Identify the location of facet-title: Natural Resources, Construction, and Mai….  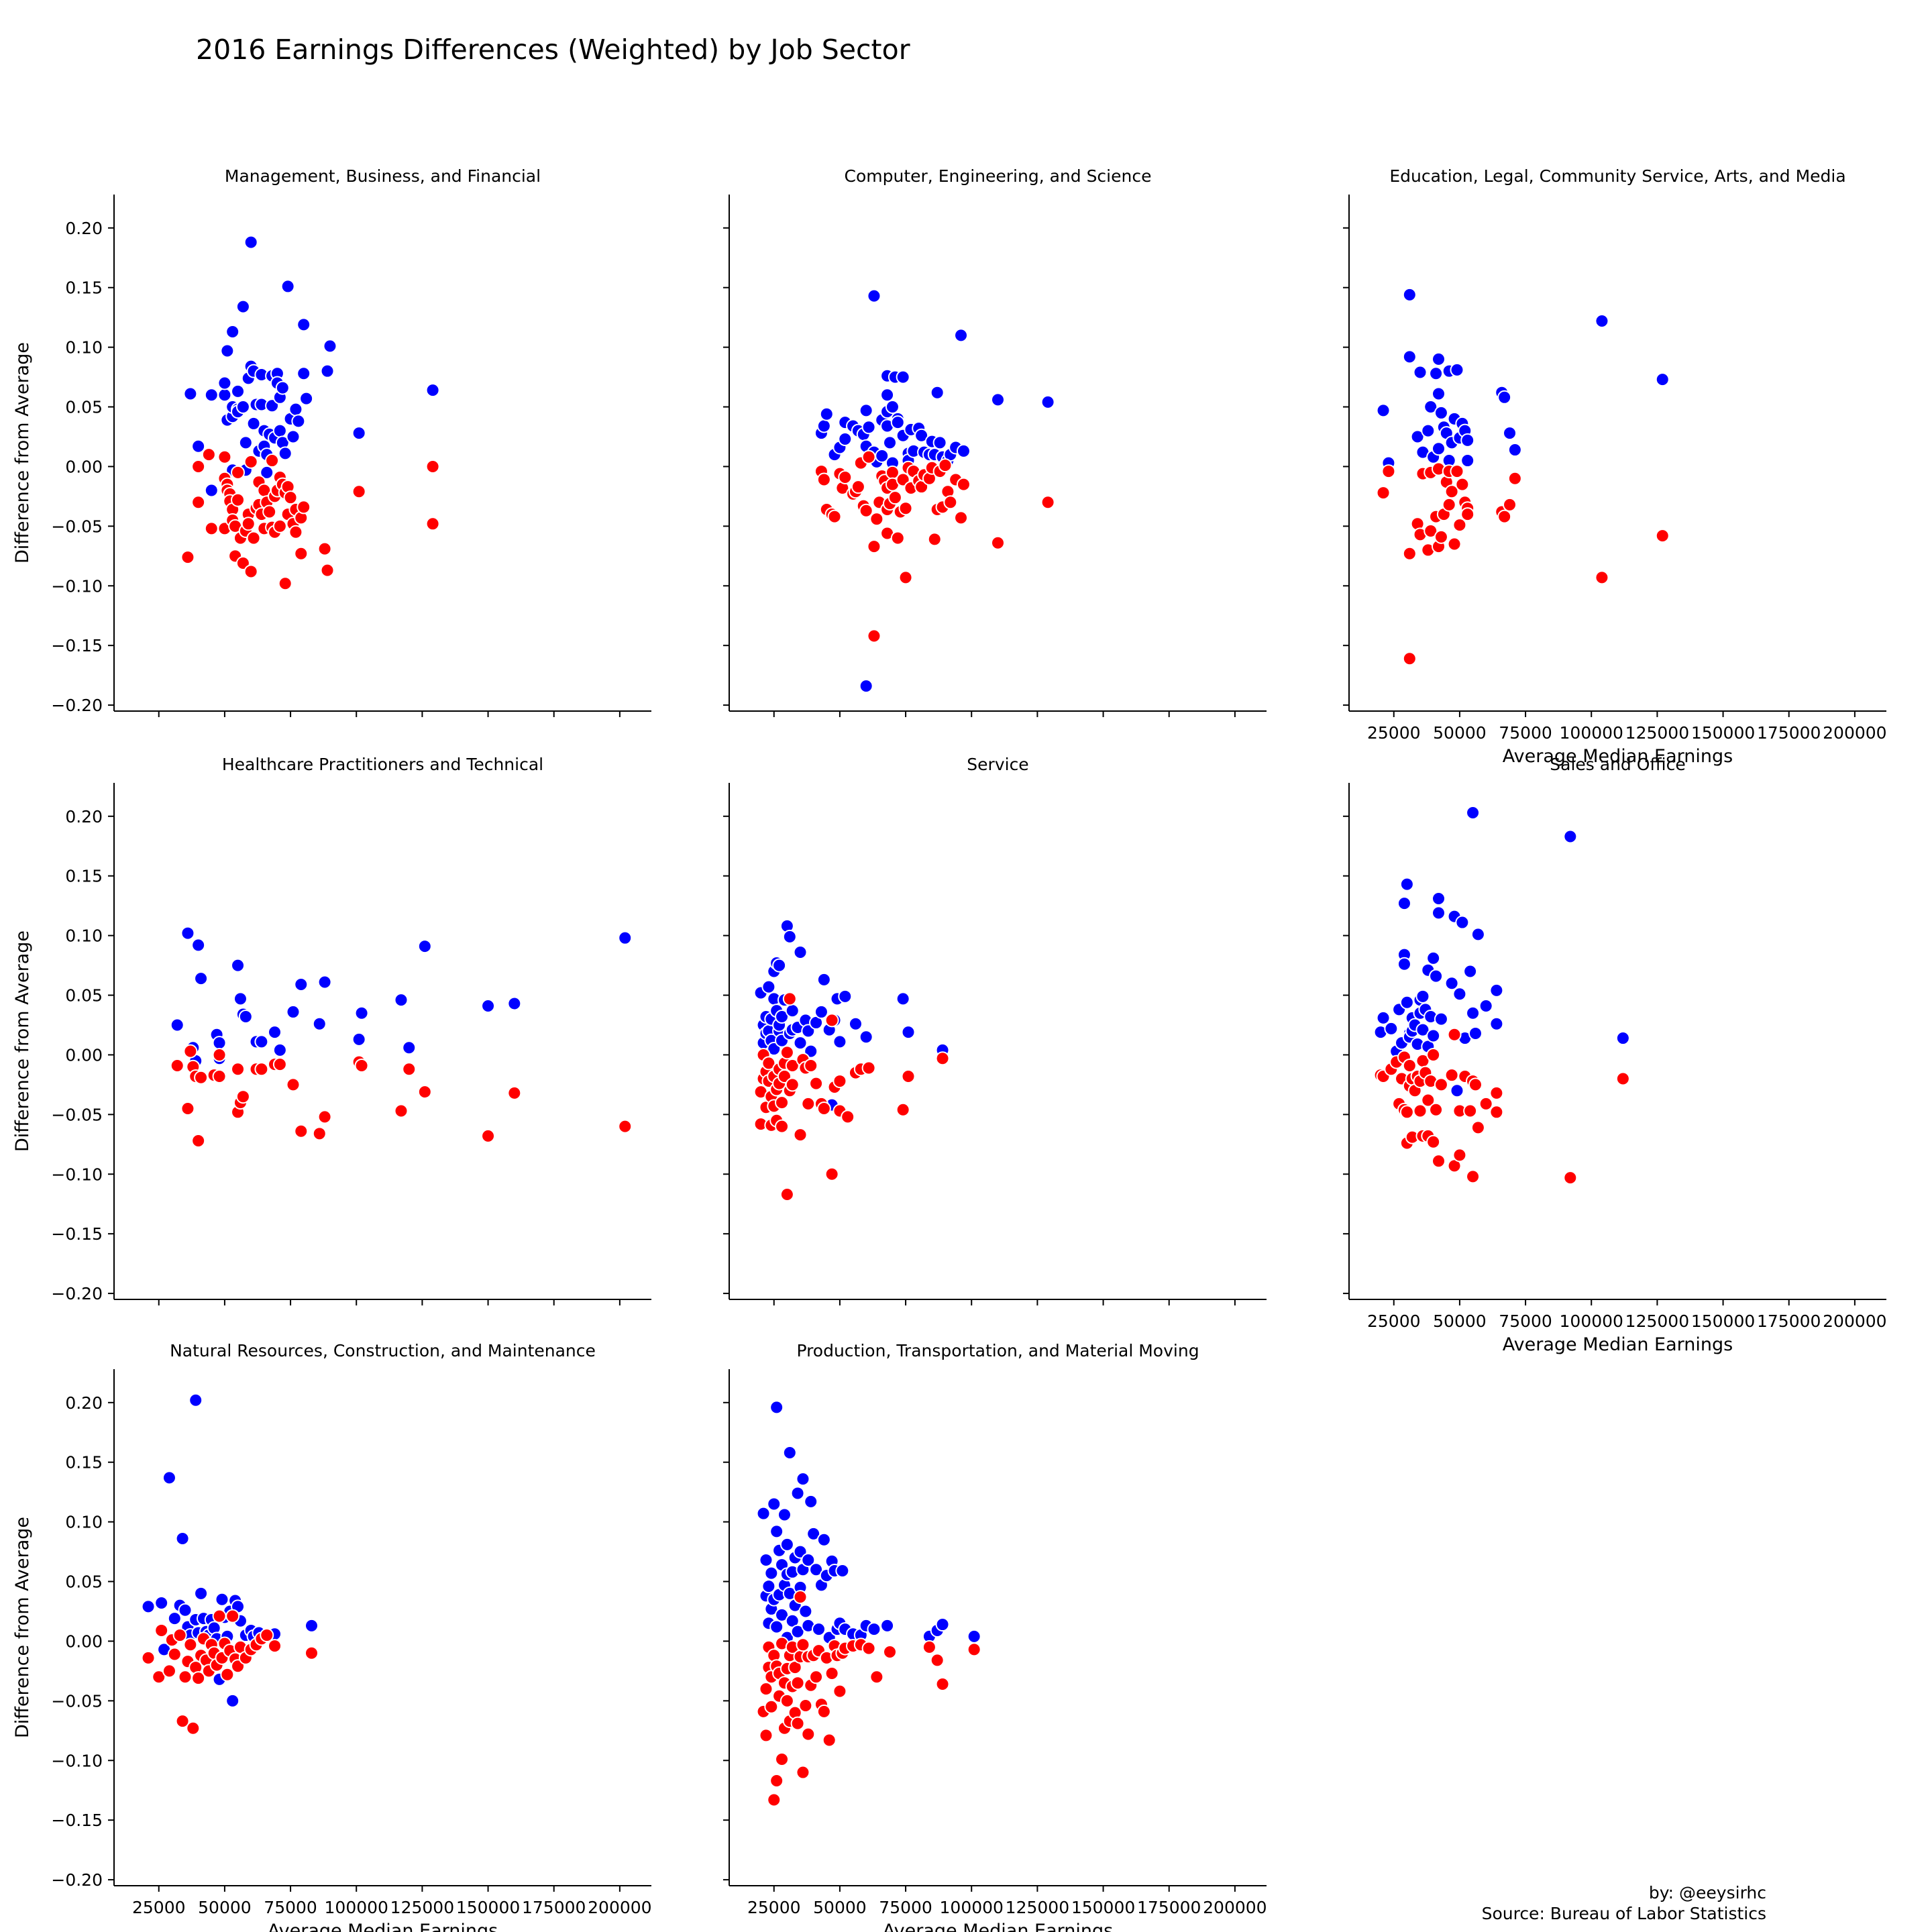
(383, 1350).